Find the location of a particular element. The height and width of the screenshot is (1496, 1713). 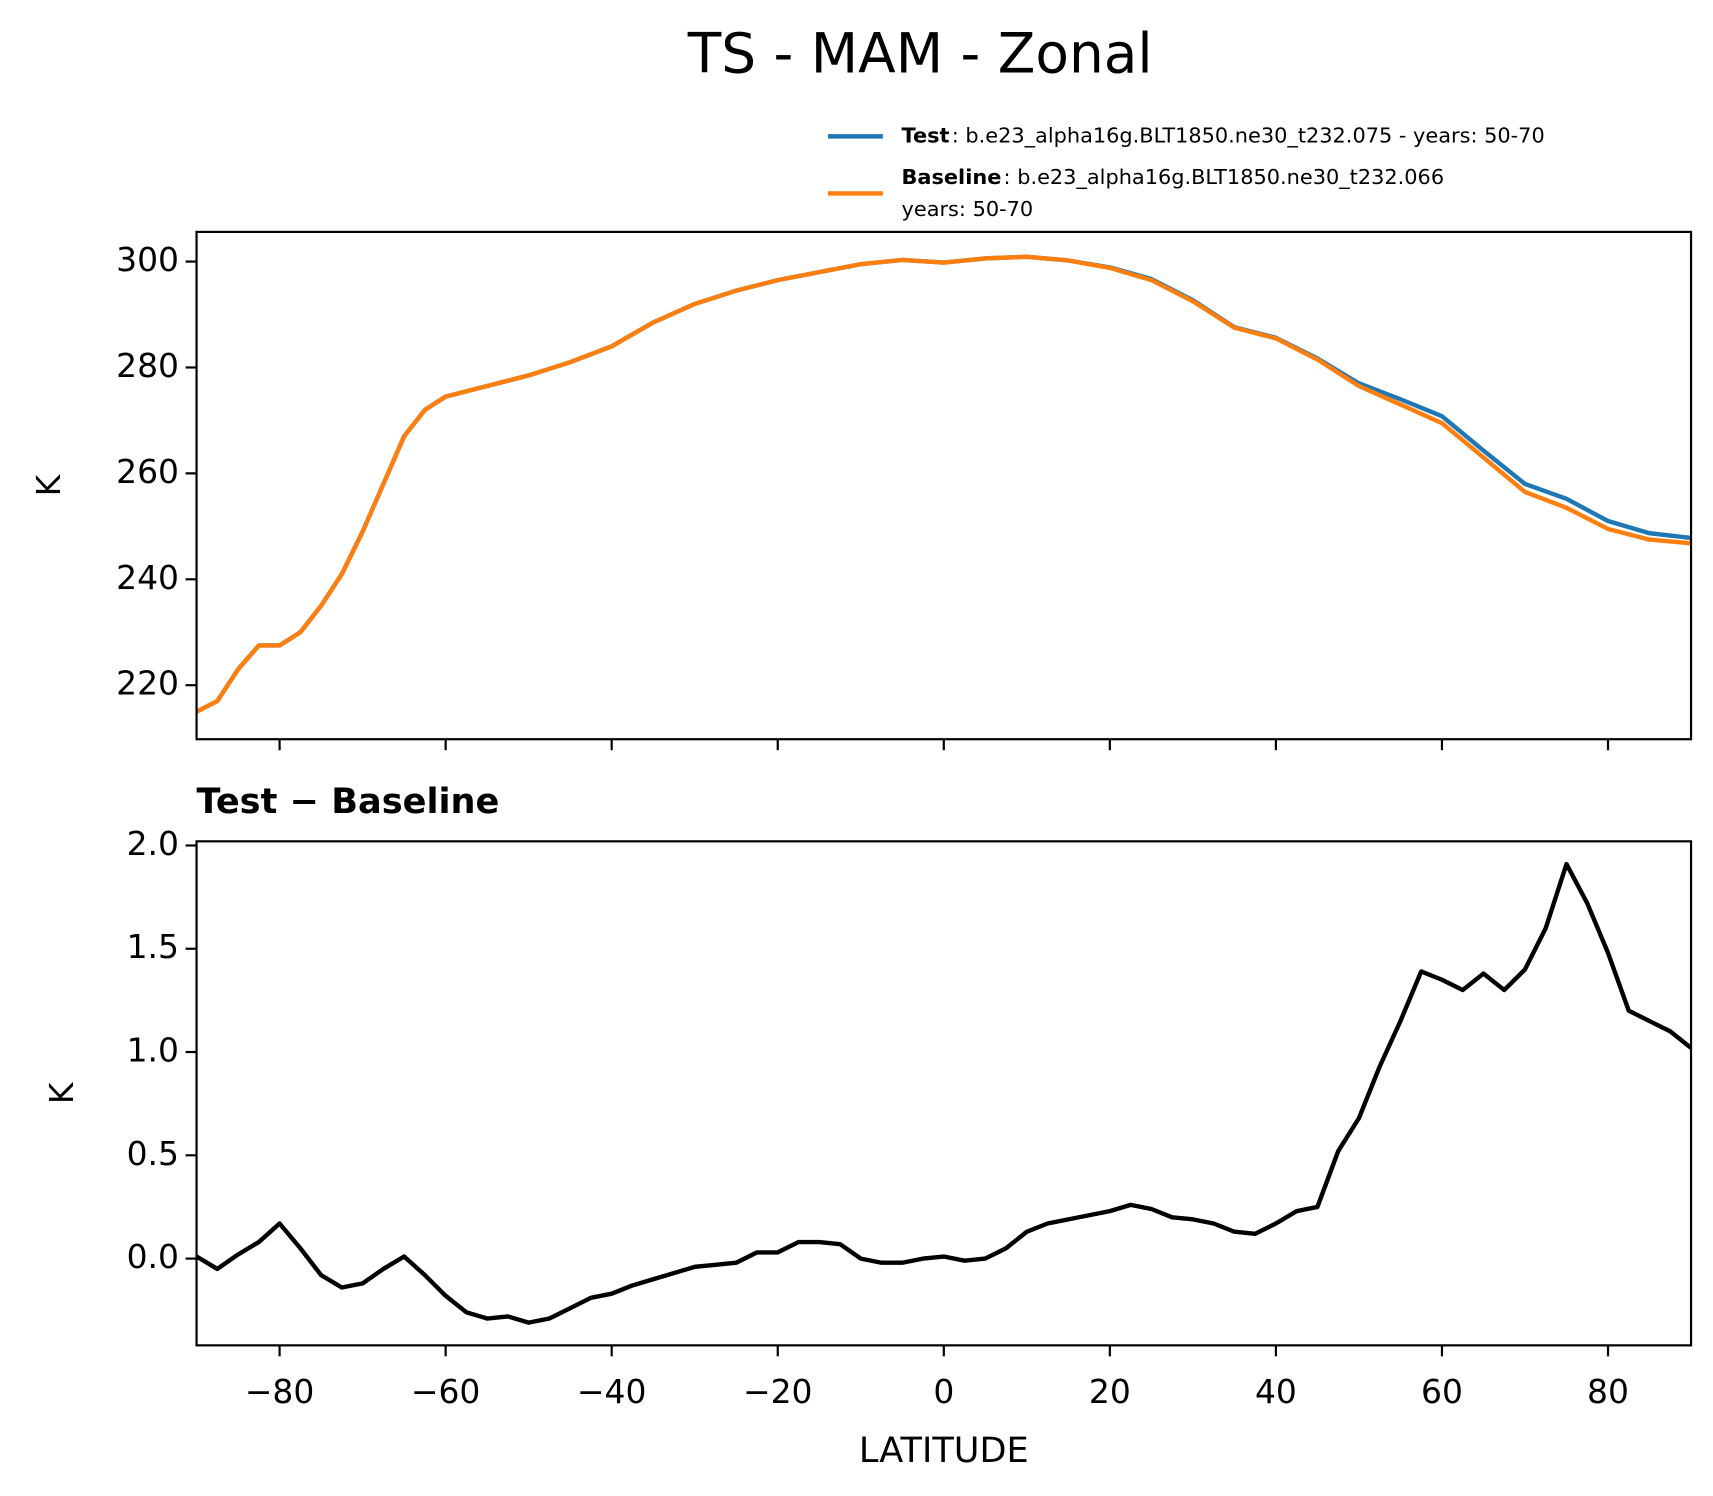

axes-title: Test − Baseline is located at coordinates (348, 801).